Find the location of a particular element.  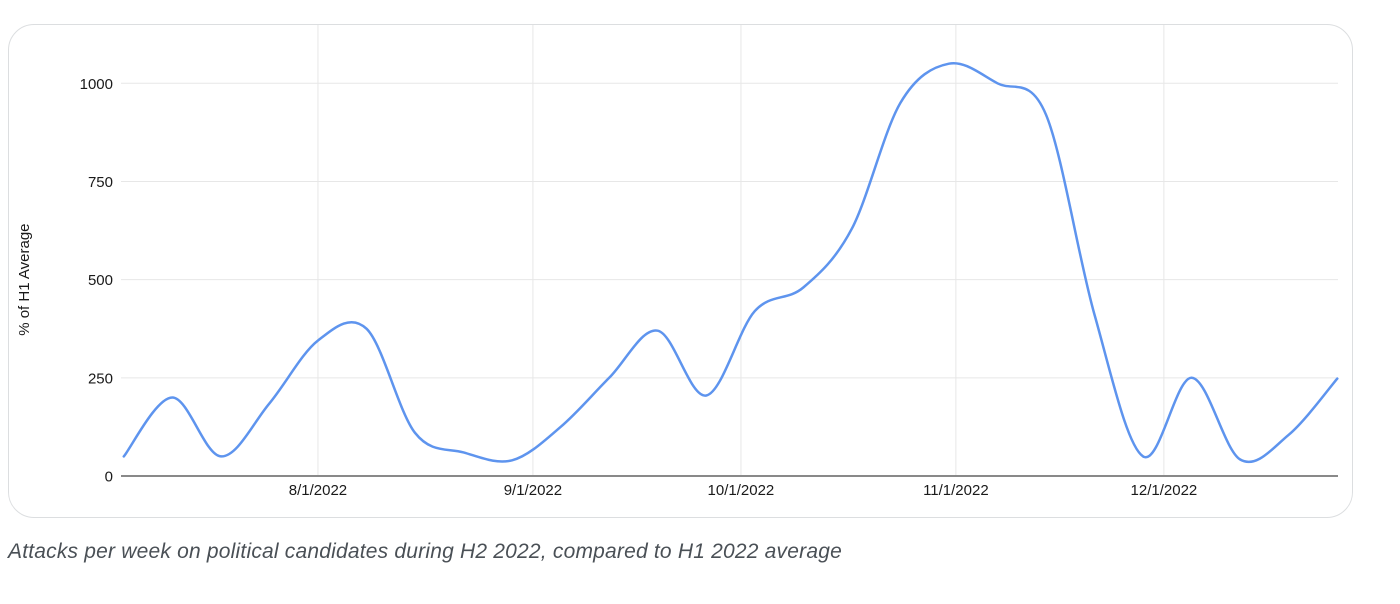

y-tick-label: 250 is located at coordinates (100, 378).